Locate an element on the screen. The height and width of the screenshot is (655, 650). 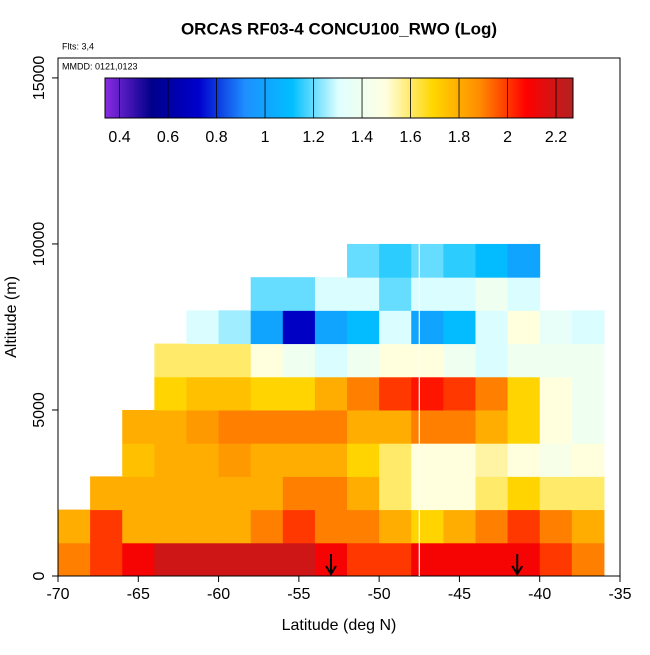
x-tick-label: -60 is located at coordinates (218, 594).